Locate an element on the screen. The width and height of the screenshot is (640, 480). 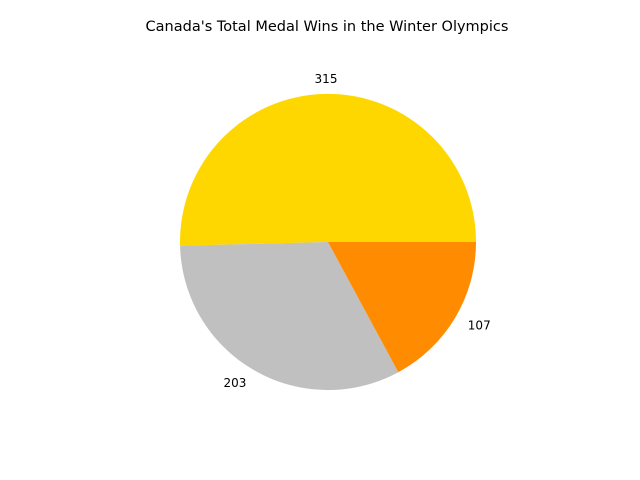
slice-value-label: 315 is located at coordinates (326, 79).